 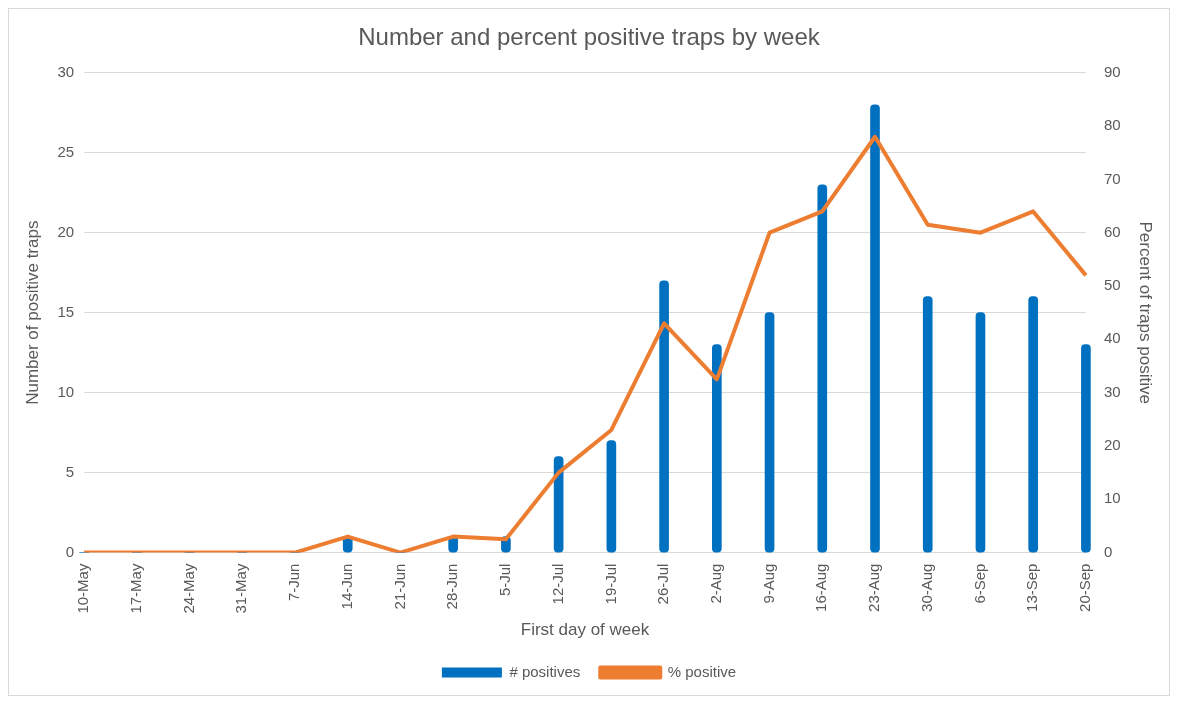 What do you see at coordinates (70, 551) in the screenshot?
I see `y-tick-label: 0` at bounding box center [70, 551].